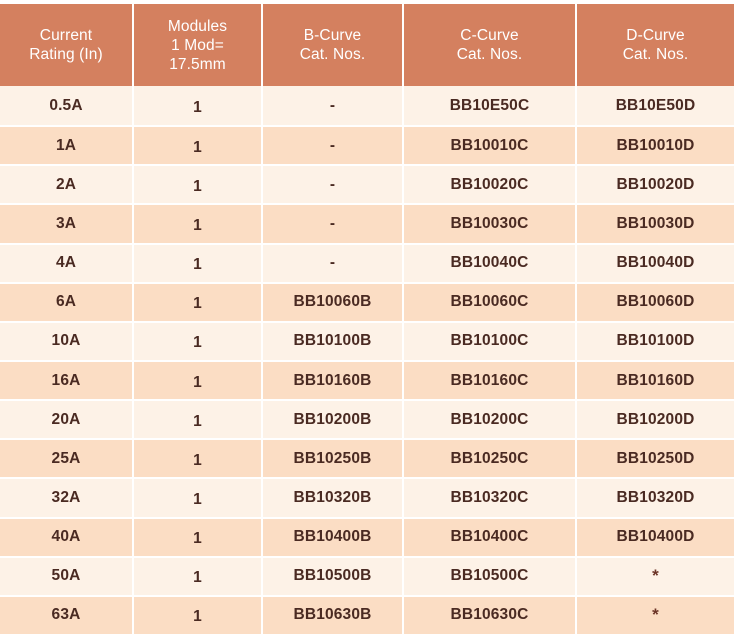 This screenshot has width=734, height=634. What do you see at coordinates (332, 536) in the screenshot?
I see `cell-b-curve: BB10400B` at bounding box center [332, 536].